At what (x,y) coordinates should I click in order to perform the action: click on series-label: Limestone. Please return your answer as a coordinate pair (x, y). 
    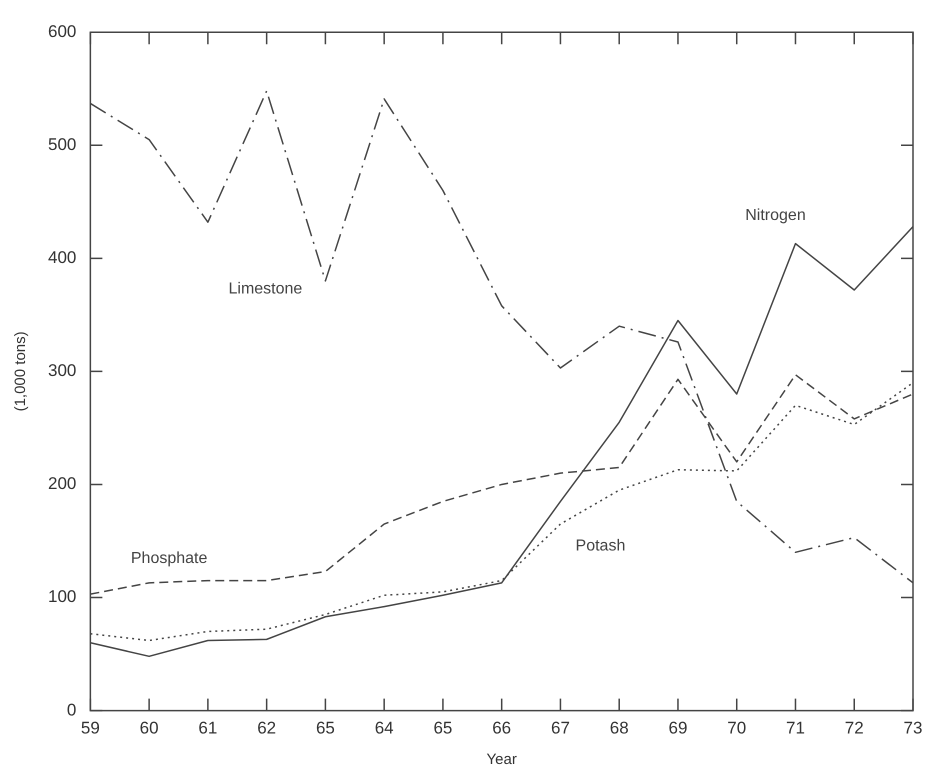
    Looking at the image, I should click on (265, 289).